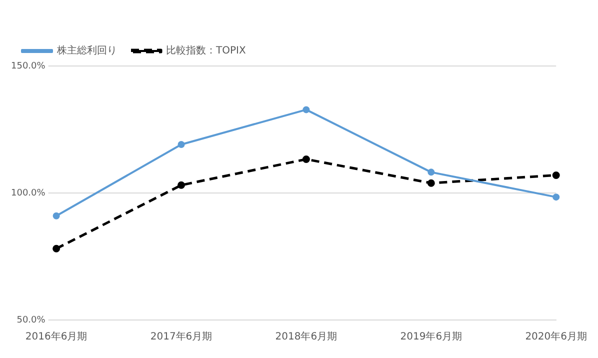  Describe the element at coordinates (306, 336) in the screenshot. I see `x-tick-label: 2018年6月期` at that location.